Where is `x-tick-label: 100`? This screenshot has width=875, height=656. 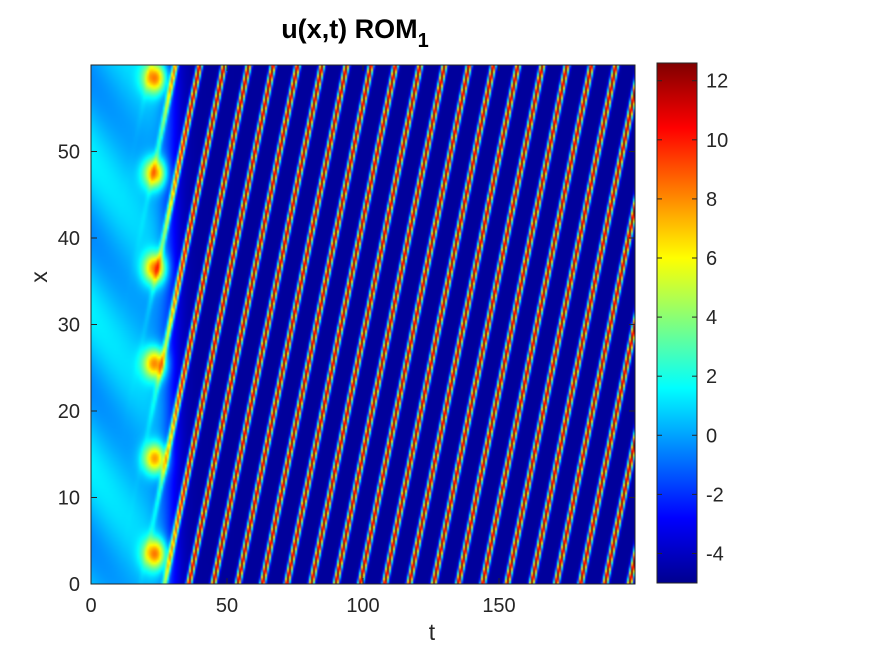 x-tick-label: 100 is located at coordinates (362, 606).